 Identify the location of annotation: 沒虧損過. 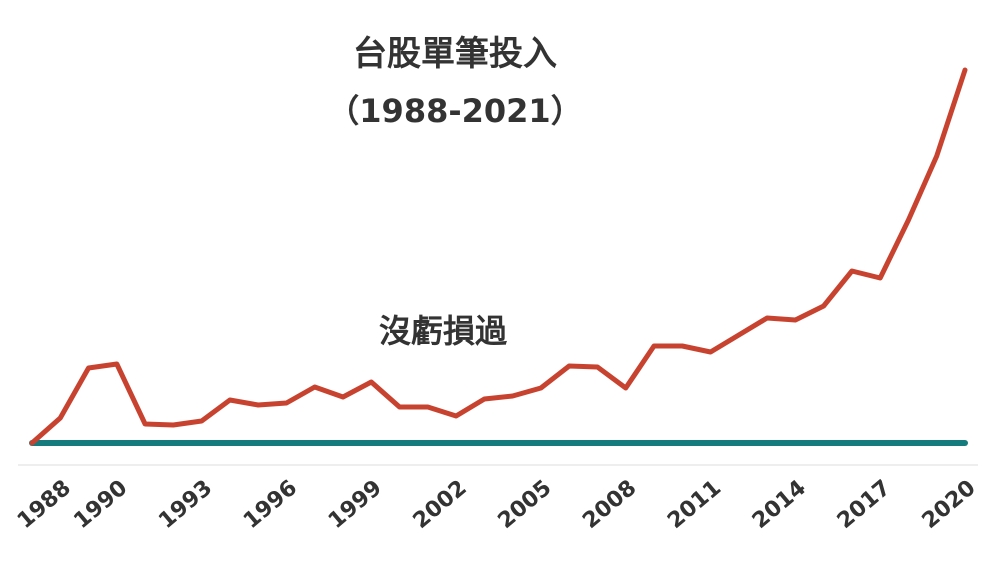
(443, 331).